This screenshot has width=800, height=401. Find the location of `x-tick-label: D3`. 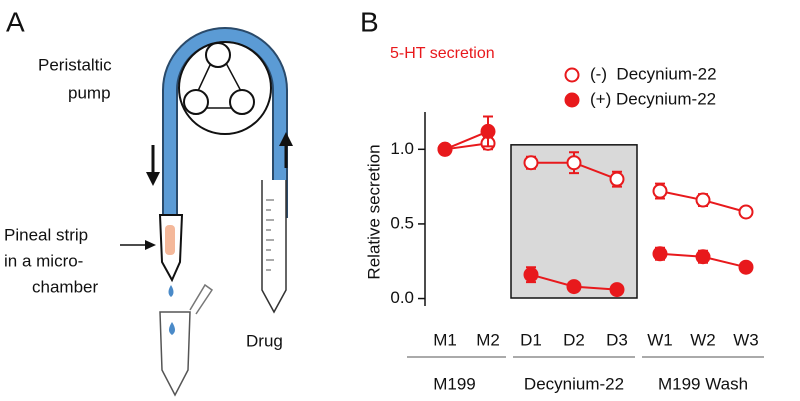

x-tick-label: D3 is located at coordinates (617, 339).